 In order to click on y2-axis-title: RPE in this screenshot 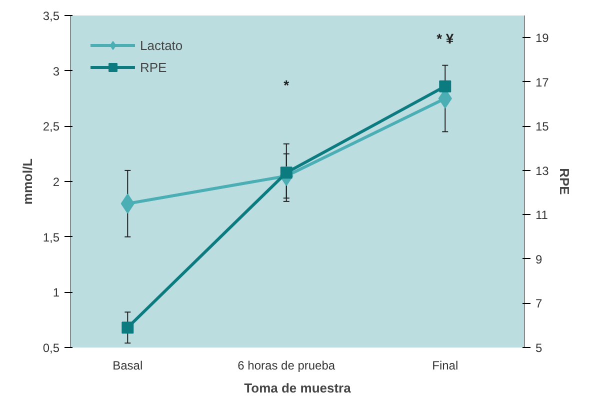, I will do `click(564, 182)`.